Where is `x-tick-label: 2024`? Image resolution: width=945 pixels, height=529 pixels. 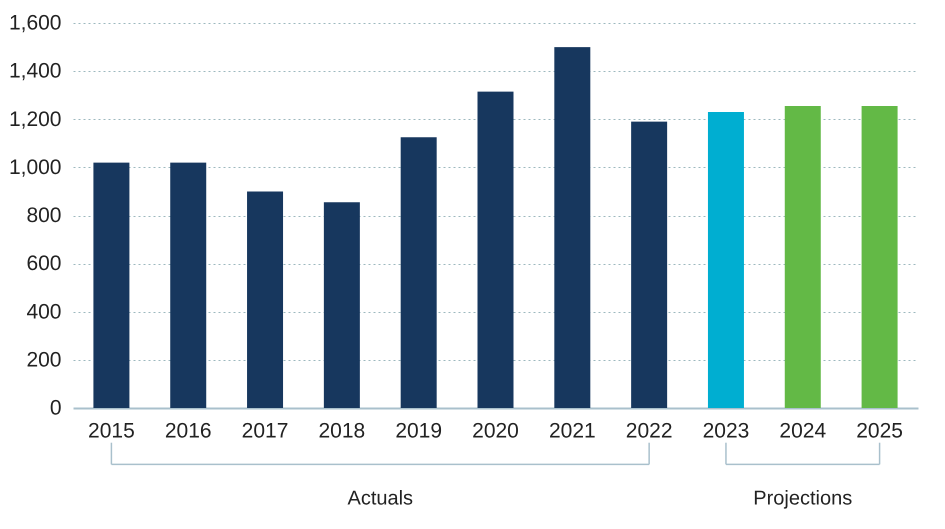 x-tick-label: 2024 is located at coordinates (802, 431).